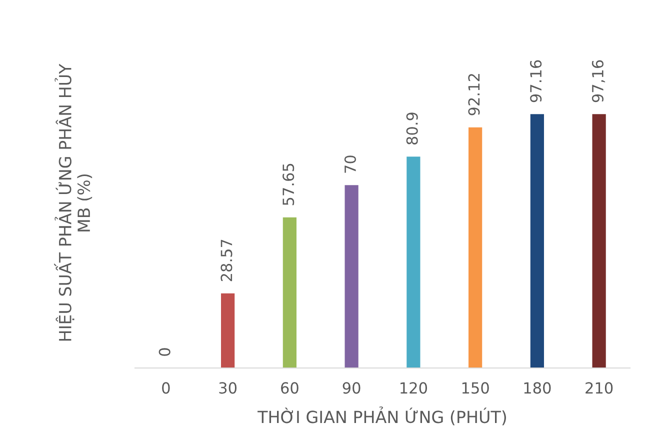  I want to click on data-label: 70, so click(350, 164).